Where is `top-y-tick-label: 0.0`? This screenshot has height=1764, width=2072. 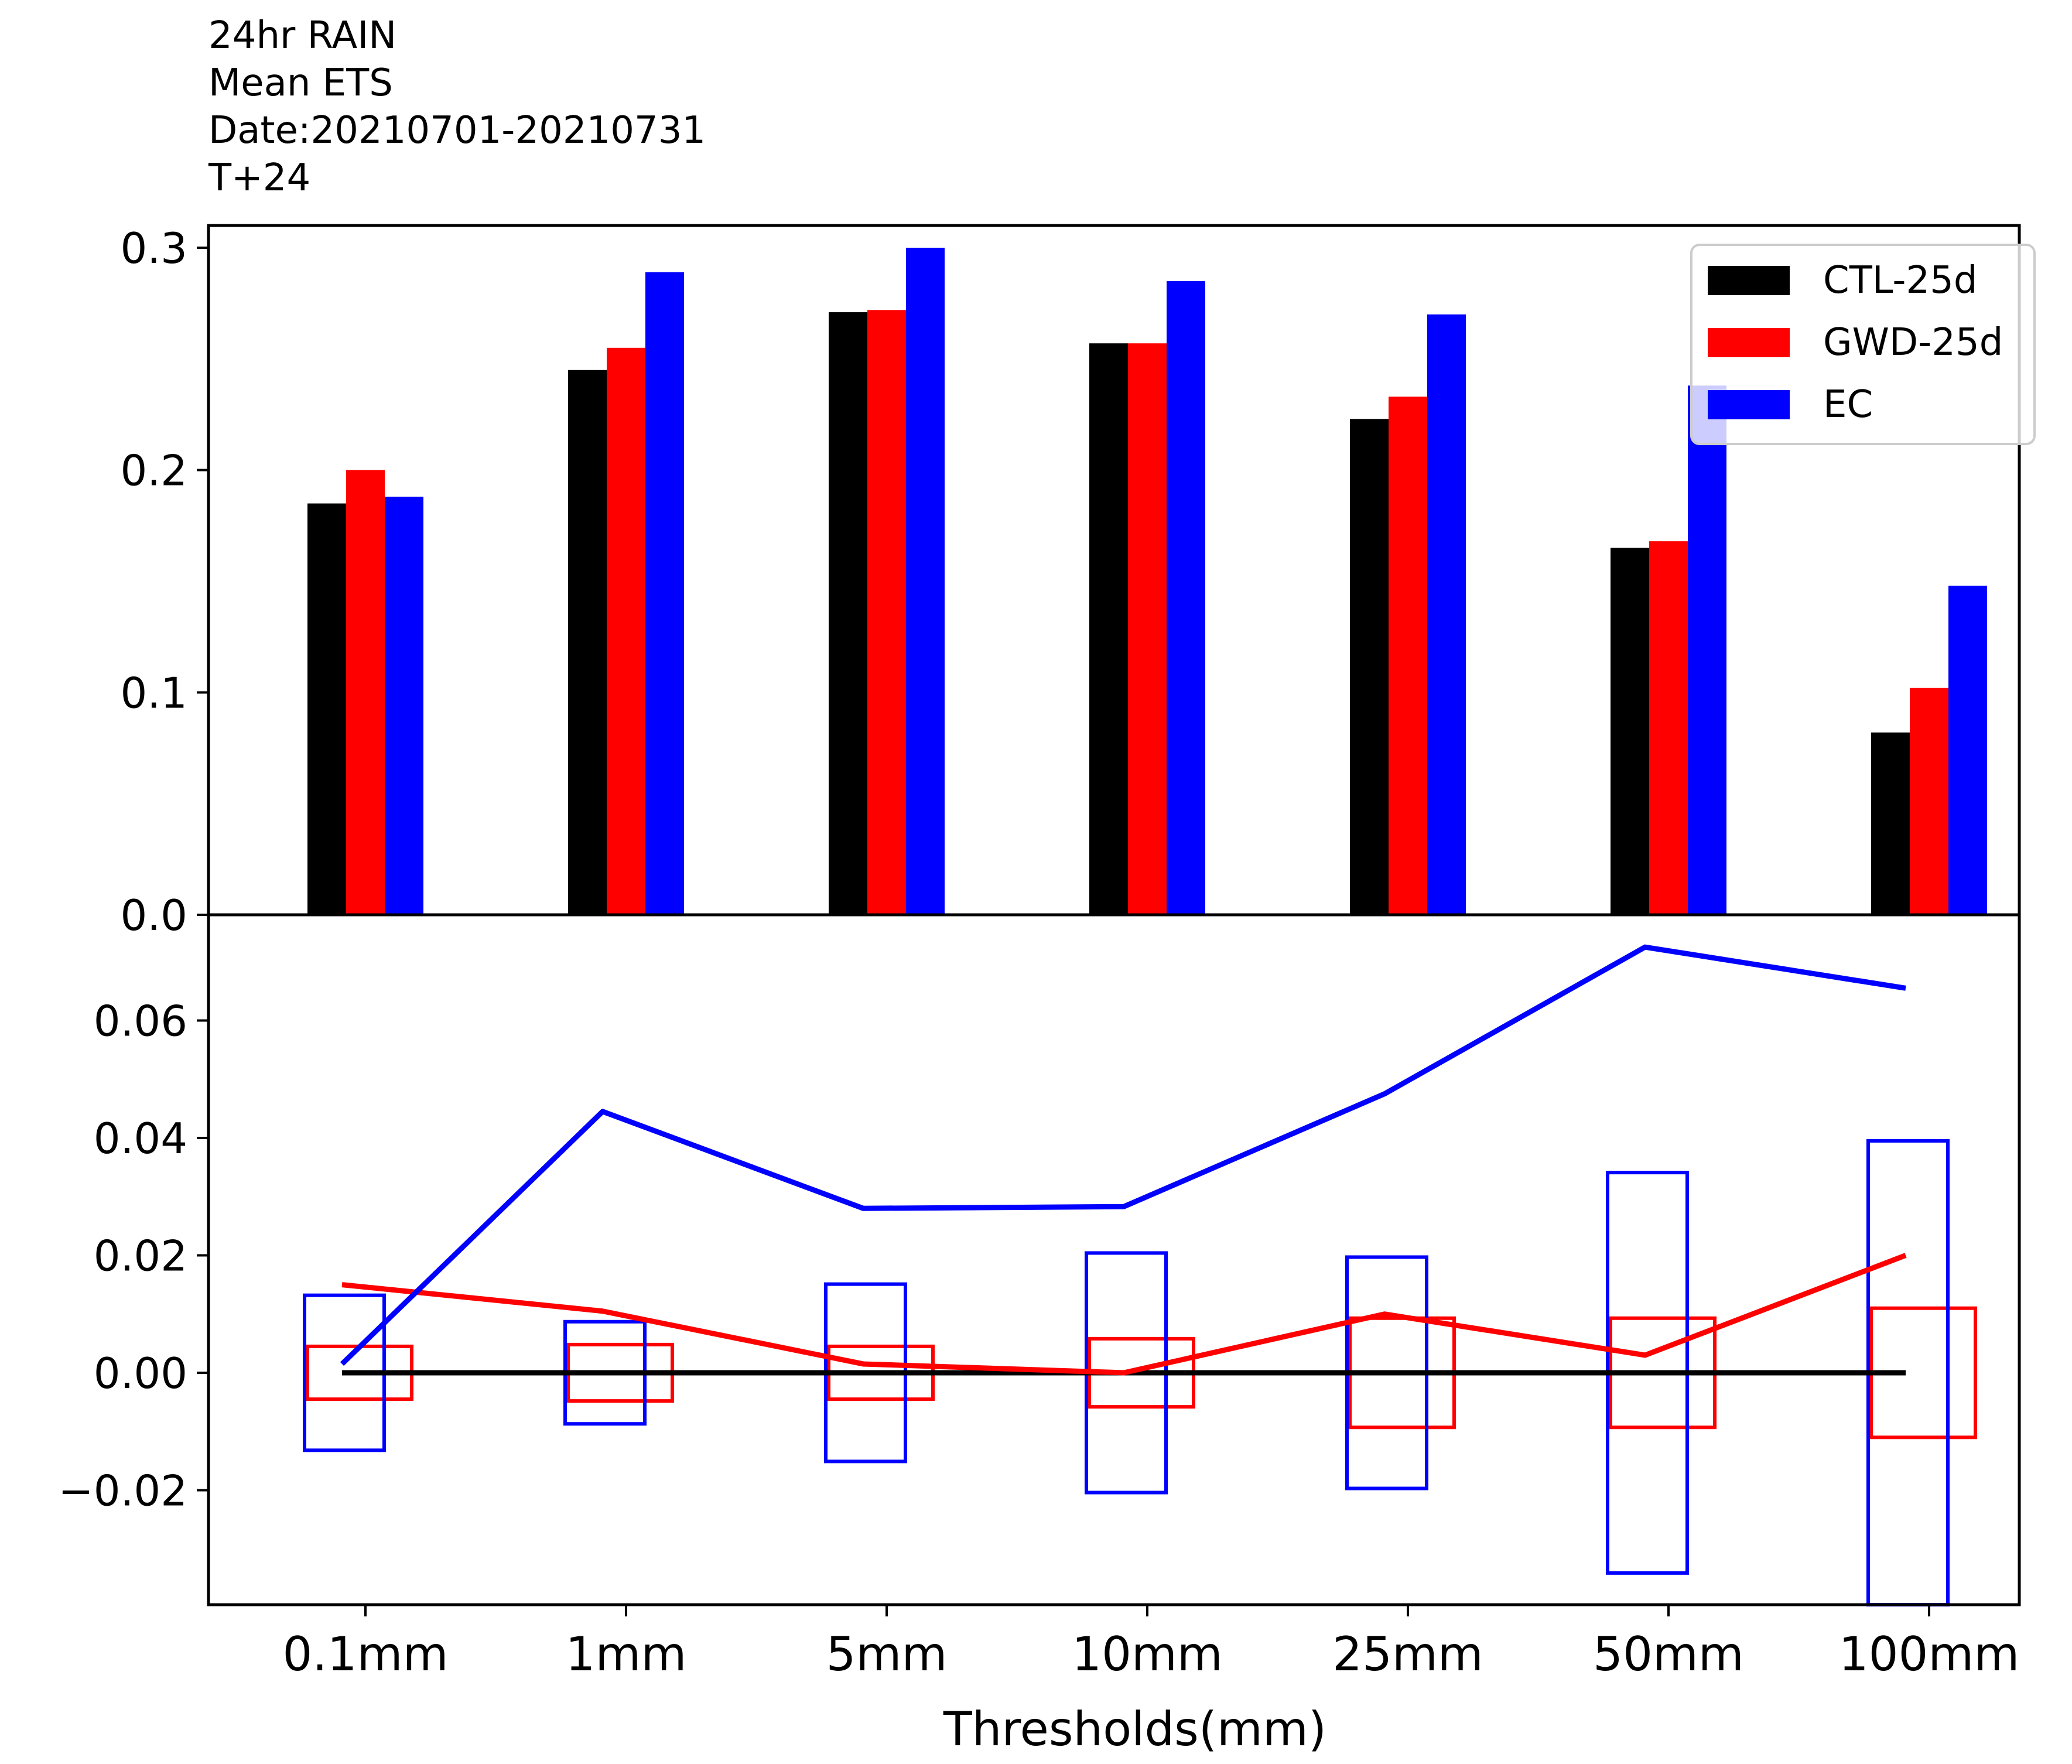
top-y-tick-label: 0.0 is located at coordinates (153, 915).